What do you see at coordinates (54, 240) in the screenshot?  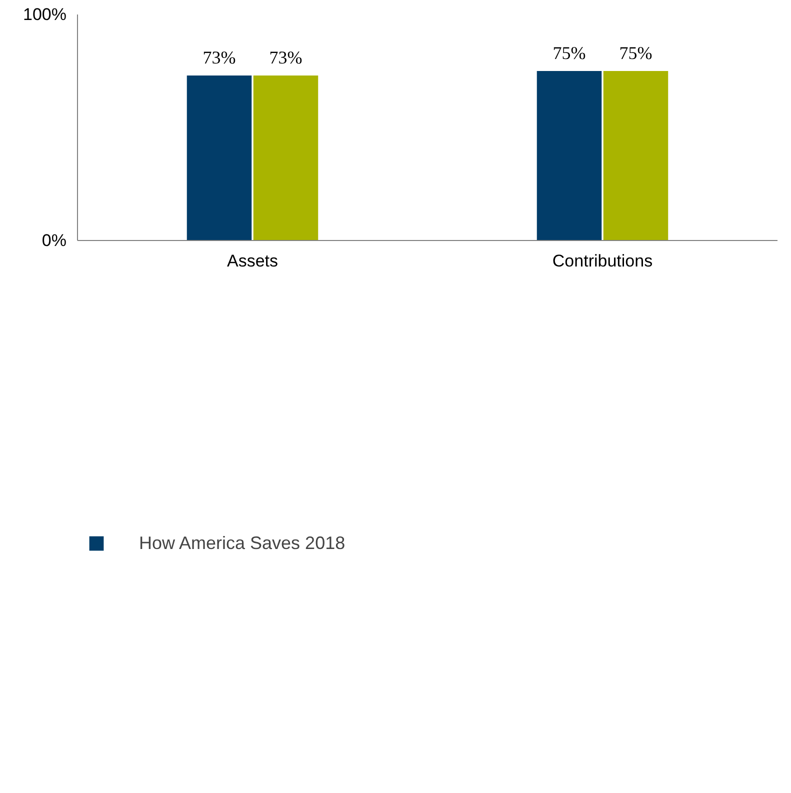 I see `y-tick-label: 0%` at bounding box center [54, 240].